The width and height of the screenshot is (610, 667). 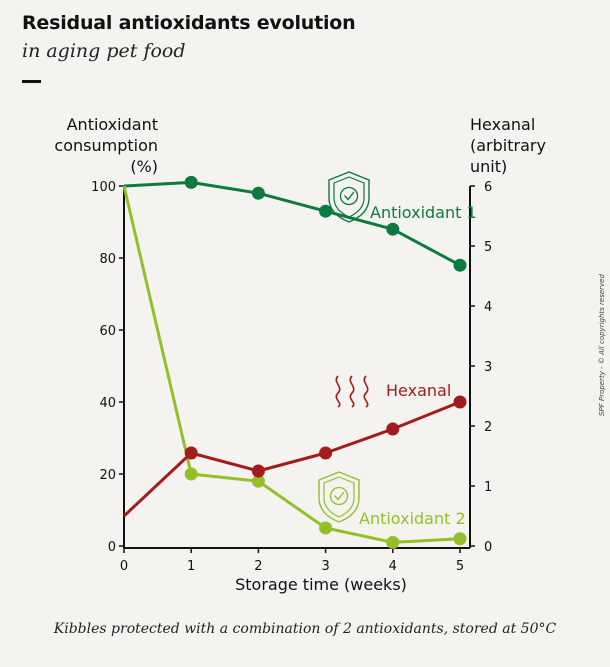 I want to click on x-tick-label: 3, so click(x=325, y=566).